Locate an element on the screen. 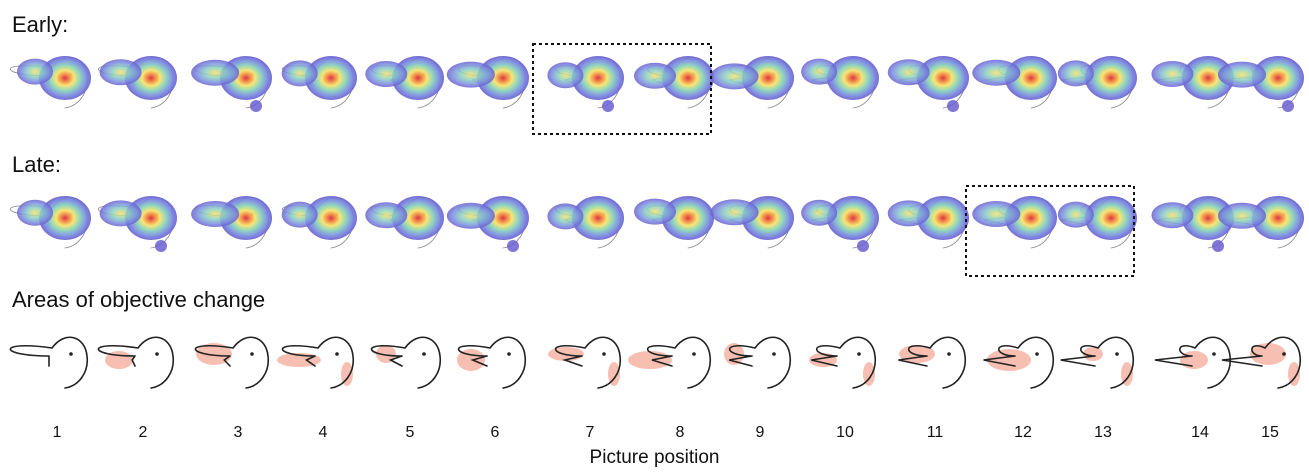  position-number: 10 is located at coordinates (845, 432).